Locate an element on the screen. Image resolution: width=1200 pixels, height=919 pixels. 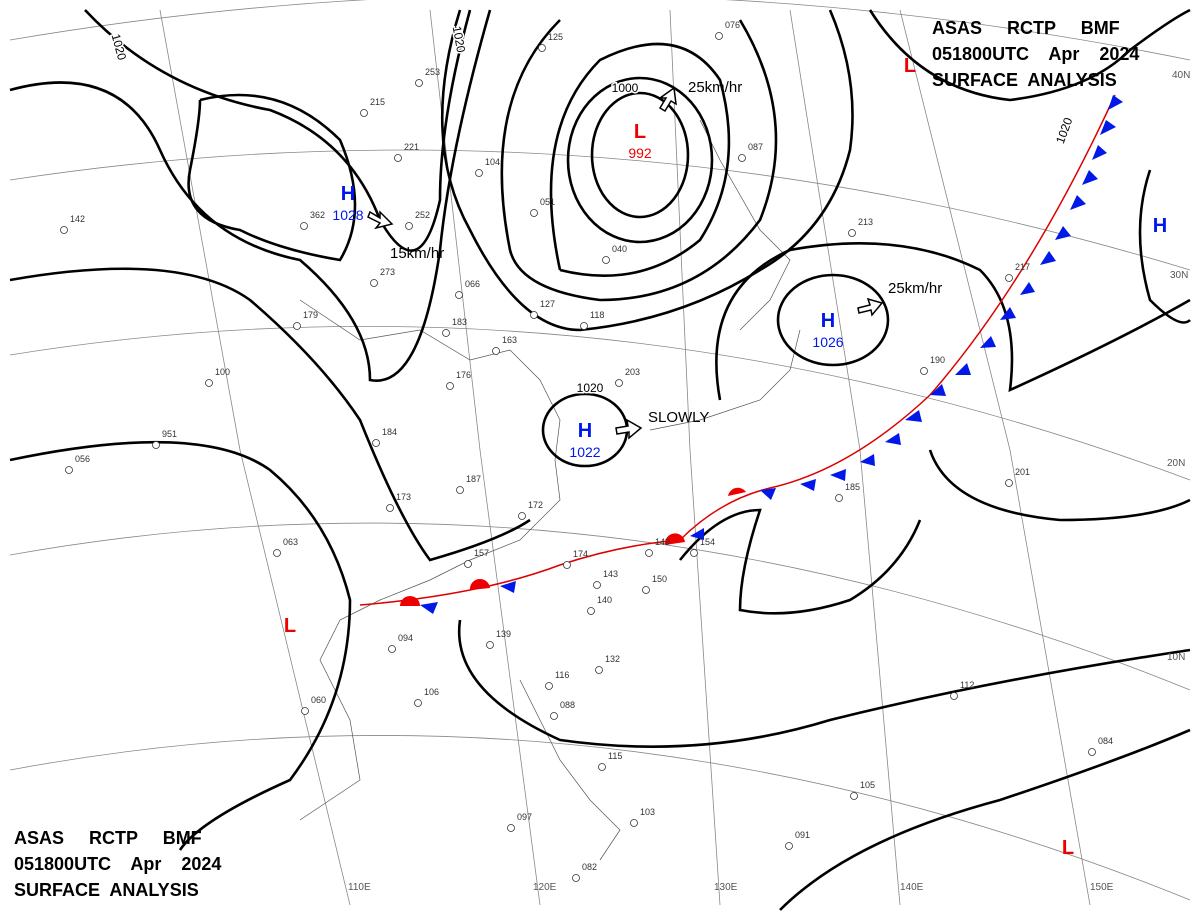
latitude-label: 10N is located at coordinates (1176, 657).